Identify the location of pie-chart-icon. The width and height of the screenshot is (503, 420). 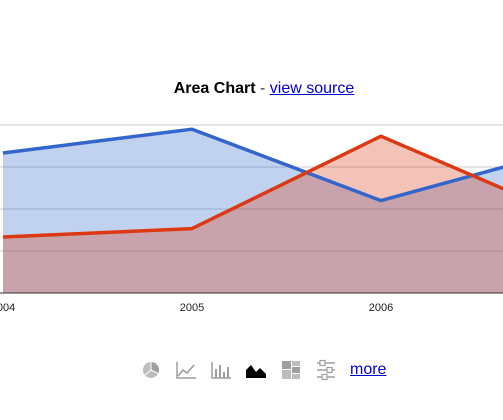
(151, 370).